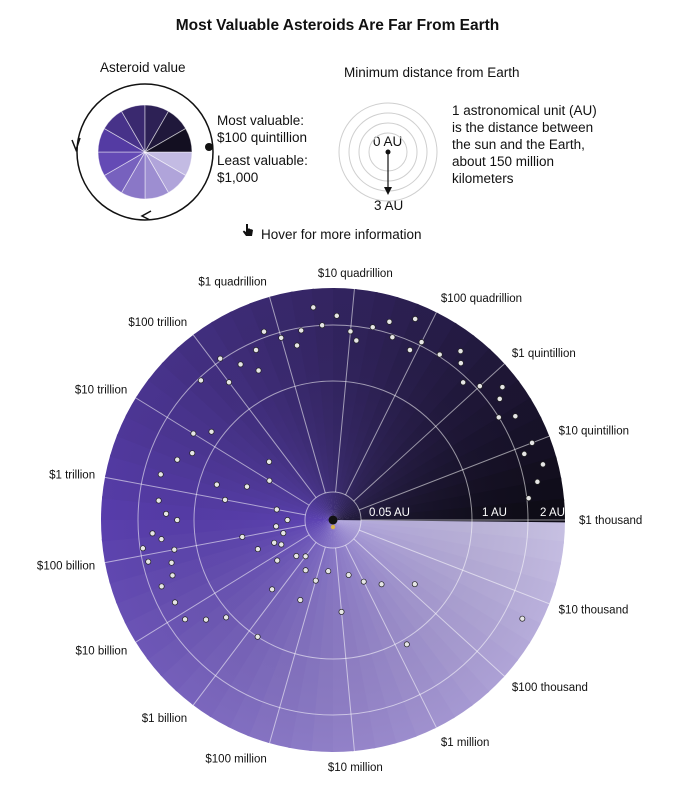  What do you see at coordinates (262, 169) in the screenshot?
I see `legend-value-min: Least valuable: $1,000` at bounding box center [262, 169].